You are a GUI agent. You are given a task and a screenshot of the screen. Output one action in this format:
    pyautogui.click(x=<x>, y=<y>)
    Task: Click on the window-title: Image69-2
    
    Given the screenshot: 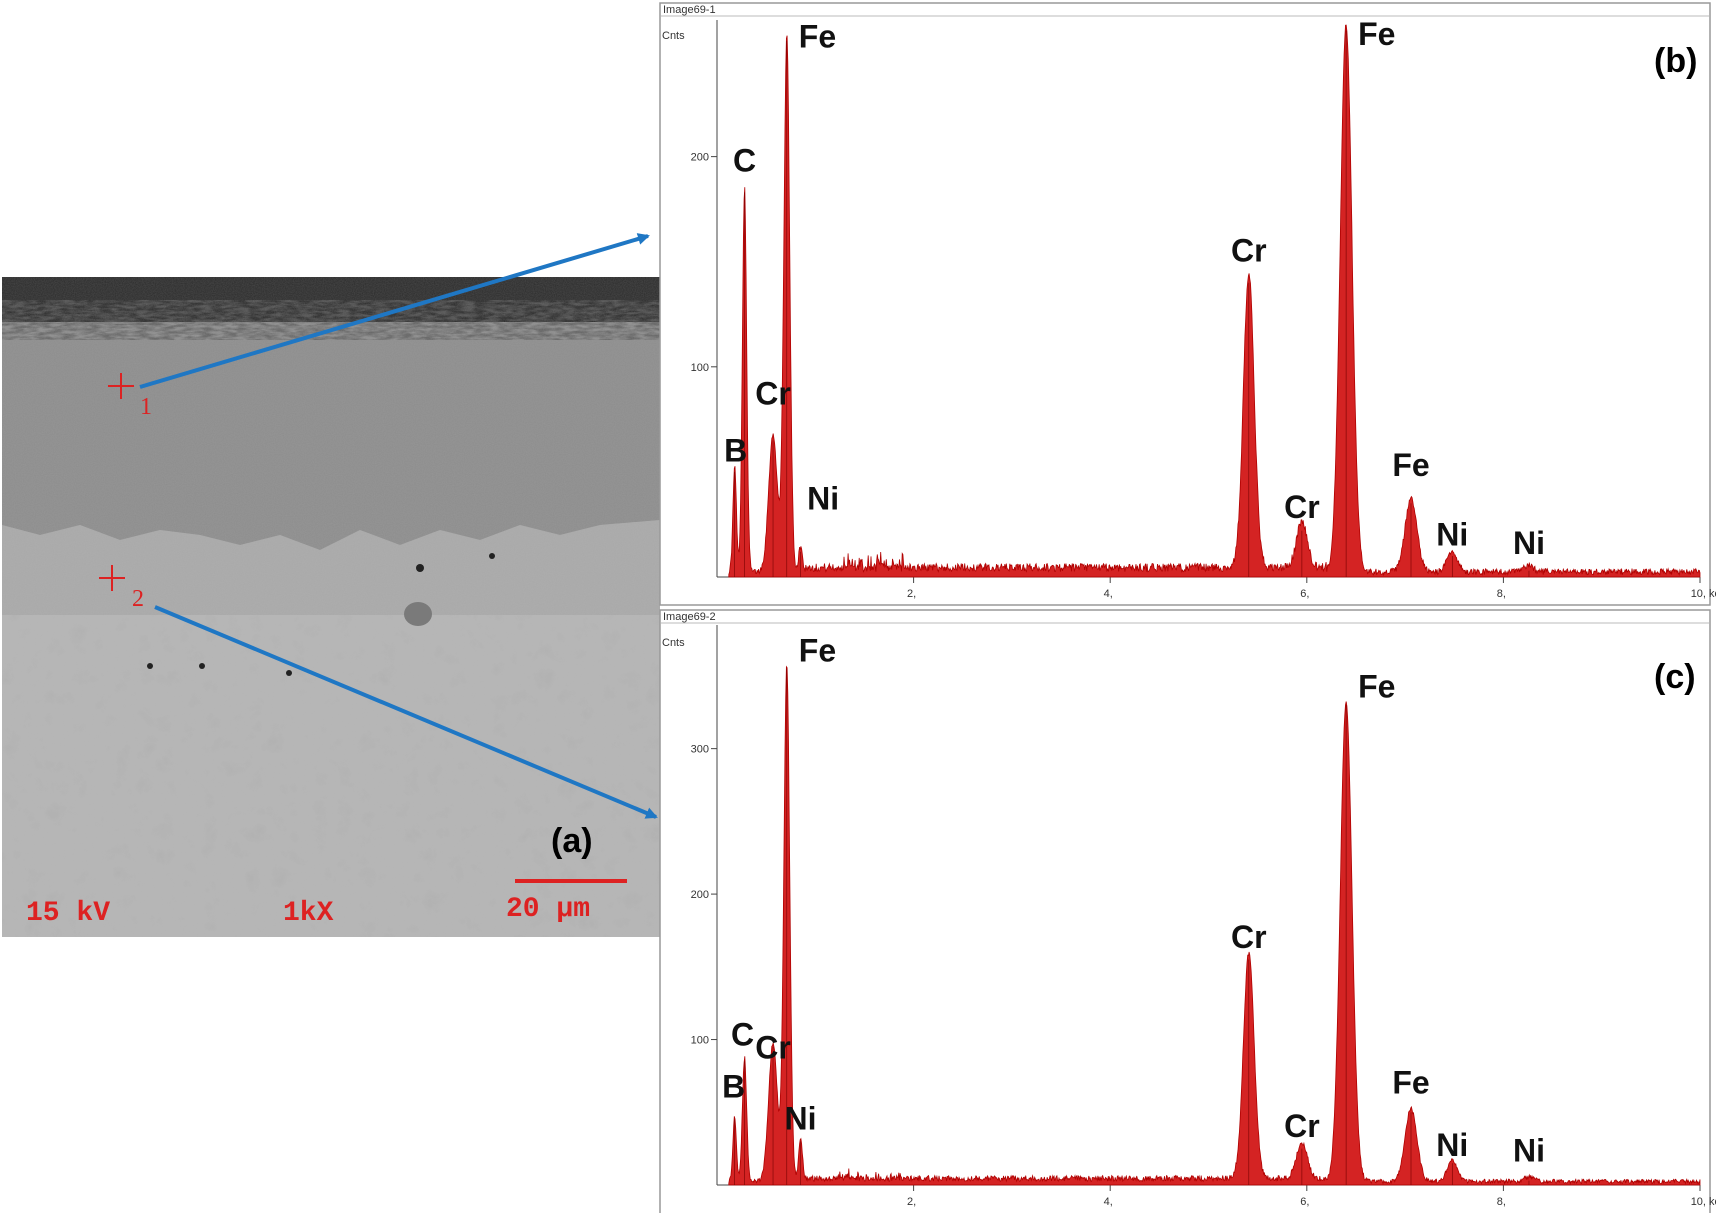 What is the action you would take?
    pyautogui.click(x=689, y=617)
    